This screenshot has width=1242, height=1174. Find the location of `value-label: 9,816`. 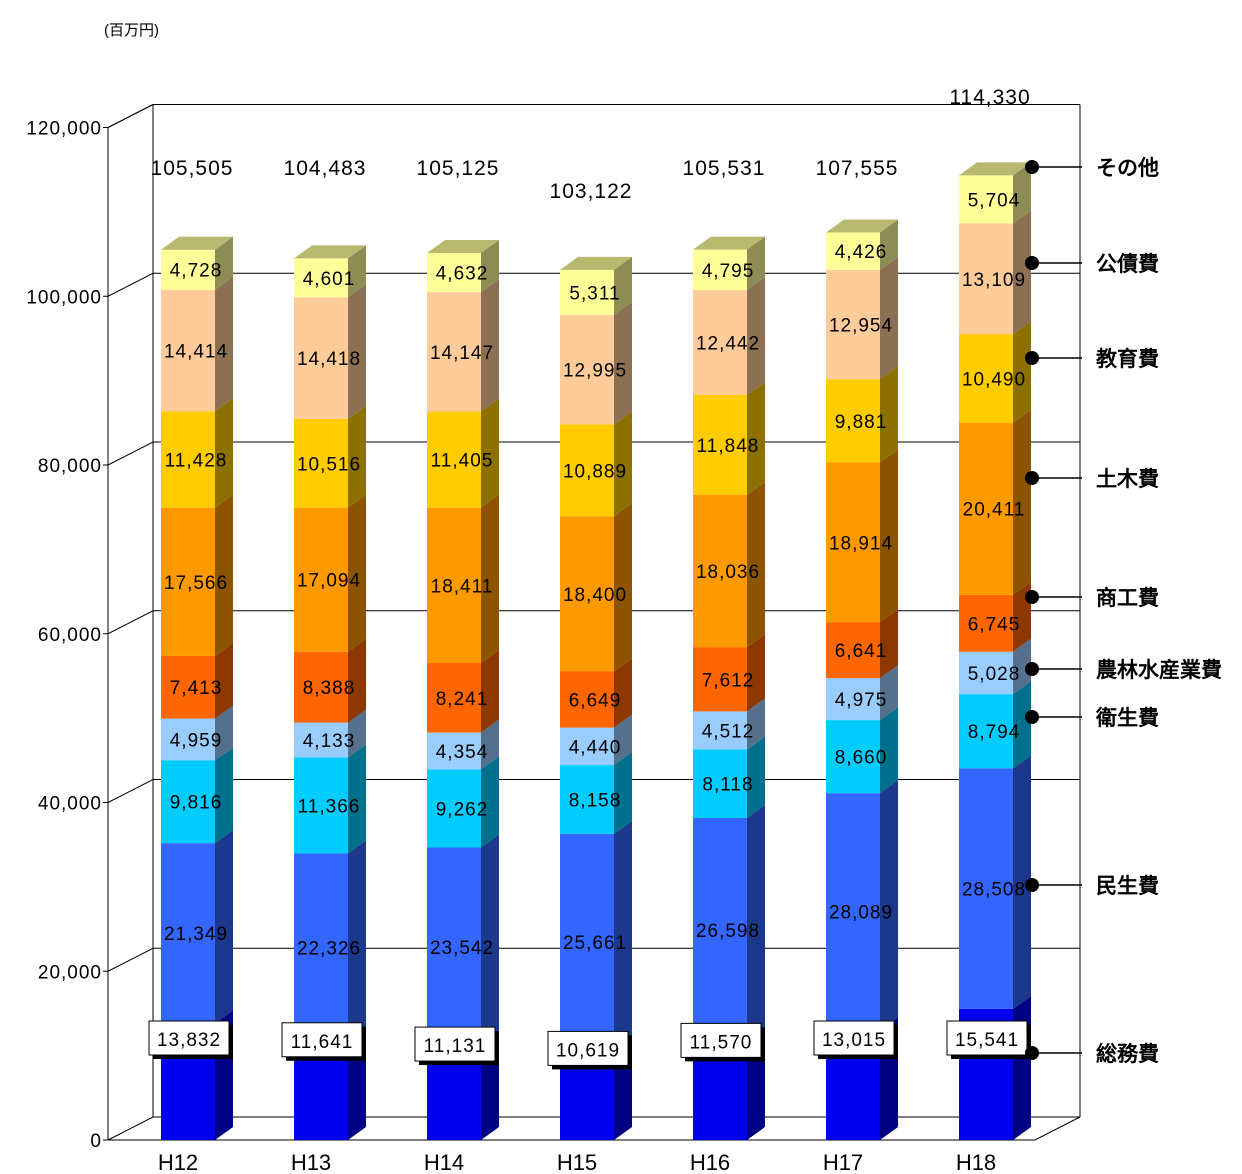

value-label: 9,816 is located at coordinates (196, 803).